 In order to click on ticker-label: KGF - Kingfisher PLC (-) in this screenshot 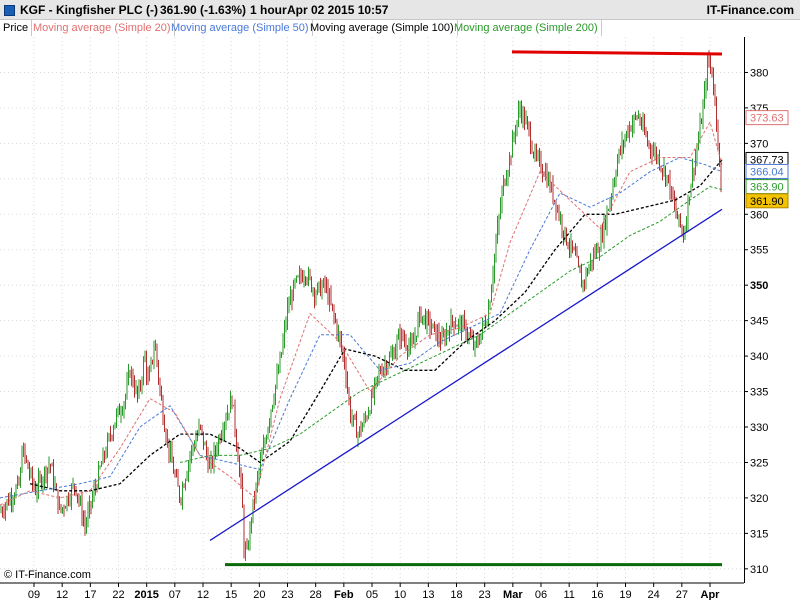, I will do `click(89, 10)`.